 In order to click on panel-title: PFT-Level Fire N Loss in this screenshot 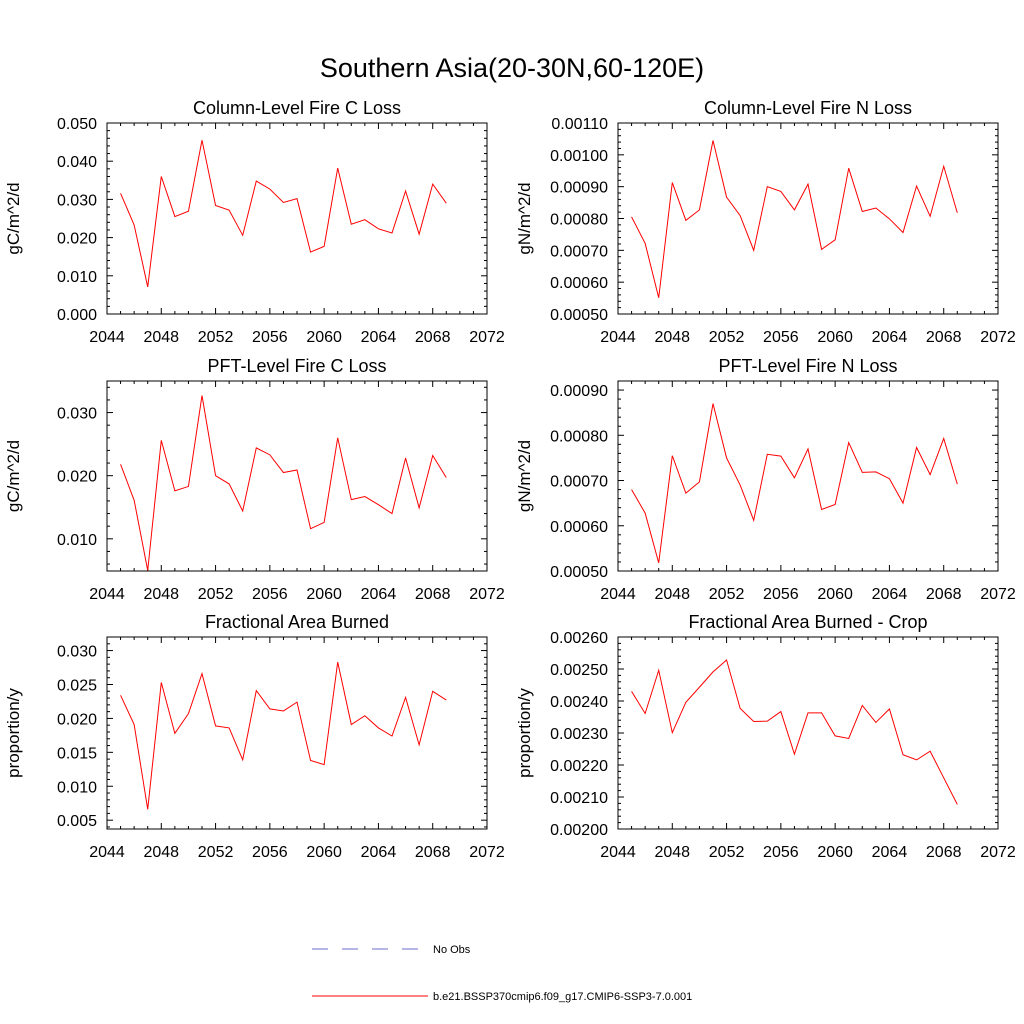, I will do `click(807, 366)`.